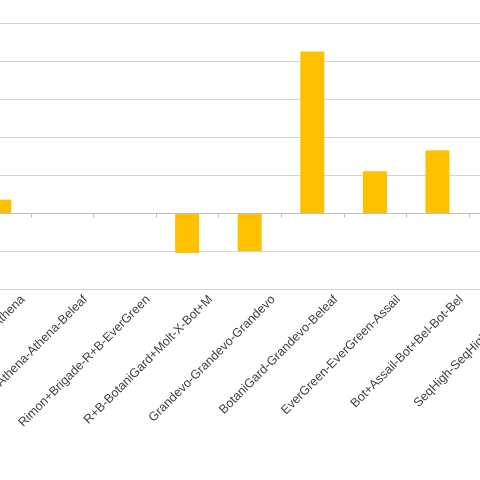 Image resolution: width=480 pixels, height=480 pixels. I want to click on x-tick-label: BotaniGard-Grandevo-Beleaf, so click(278, 354).